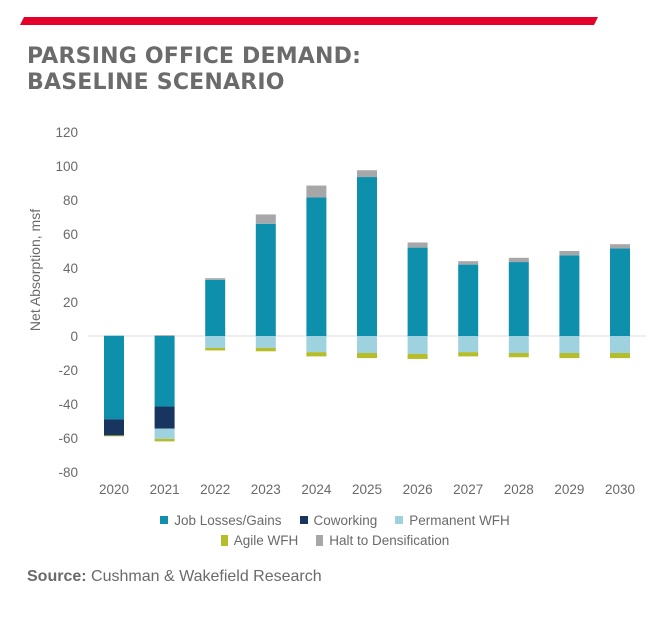 The height and width of the screenshot is (630, 670). I want to click on legend-item-job-losses-gains: Job Losses/Gains, so click(221, 520).